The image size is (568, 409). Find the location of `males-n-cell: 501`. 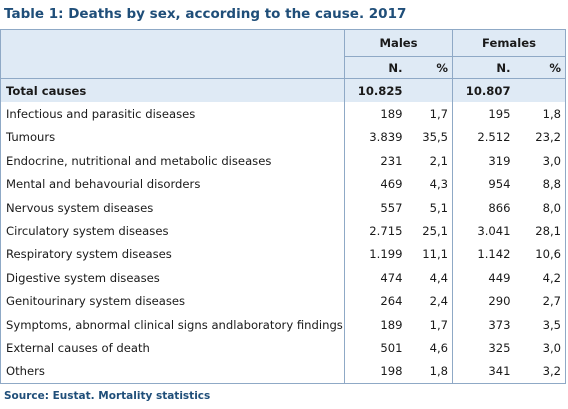

males-n-cell: 501 is located at coordinates (375, 348).